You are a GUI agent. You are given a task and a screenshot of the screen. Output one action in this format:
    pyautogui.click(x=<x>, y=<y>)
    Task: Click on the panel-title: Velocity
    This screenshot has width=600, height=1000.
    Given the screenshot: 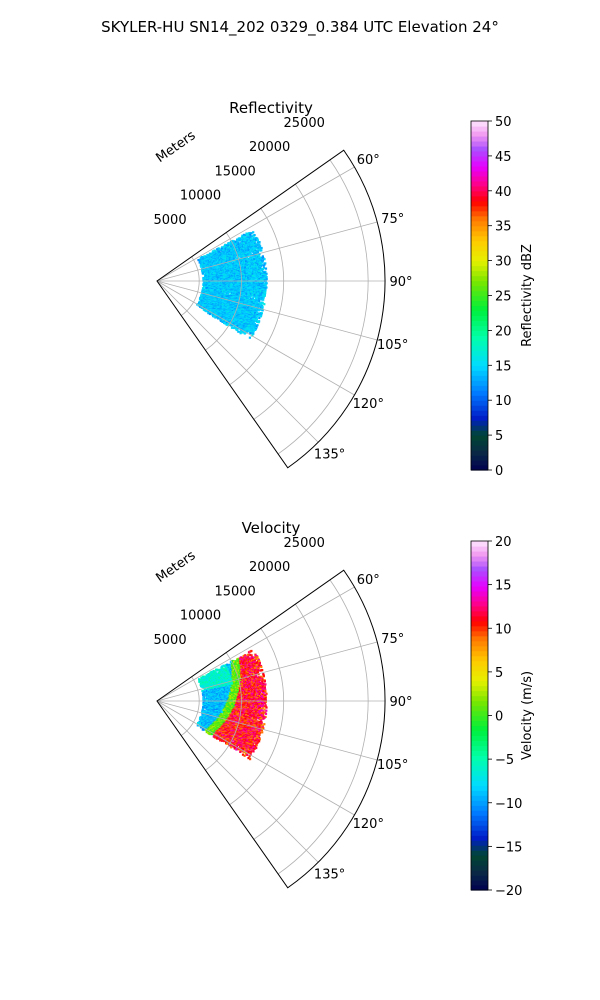 What is the action you would take?
    pyautogui.click(x=271, y=528)
    